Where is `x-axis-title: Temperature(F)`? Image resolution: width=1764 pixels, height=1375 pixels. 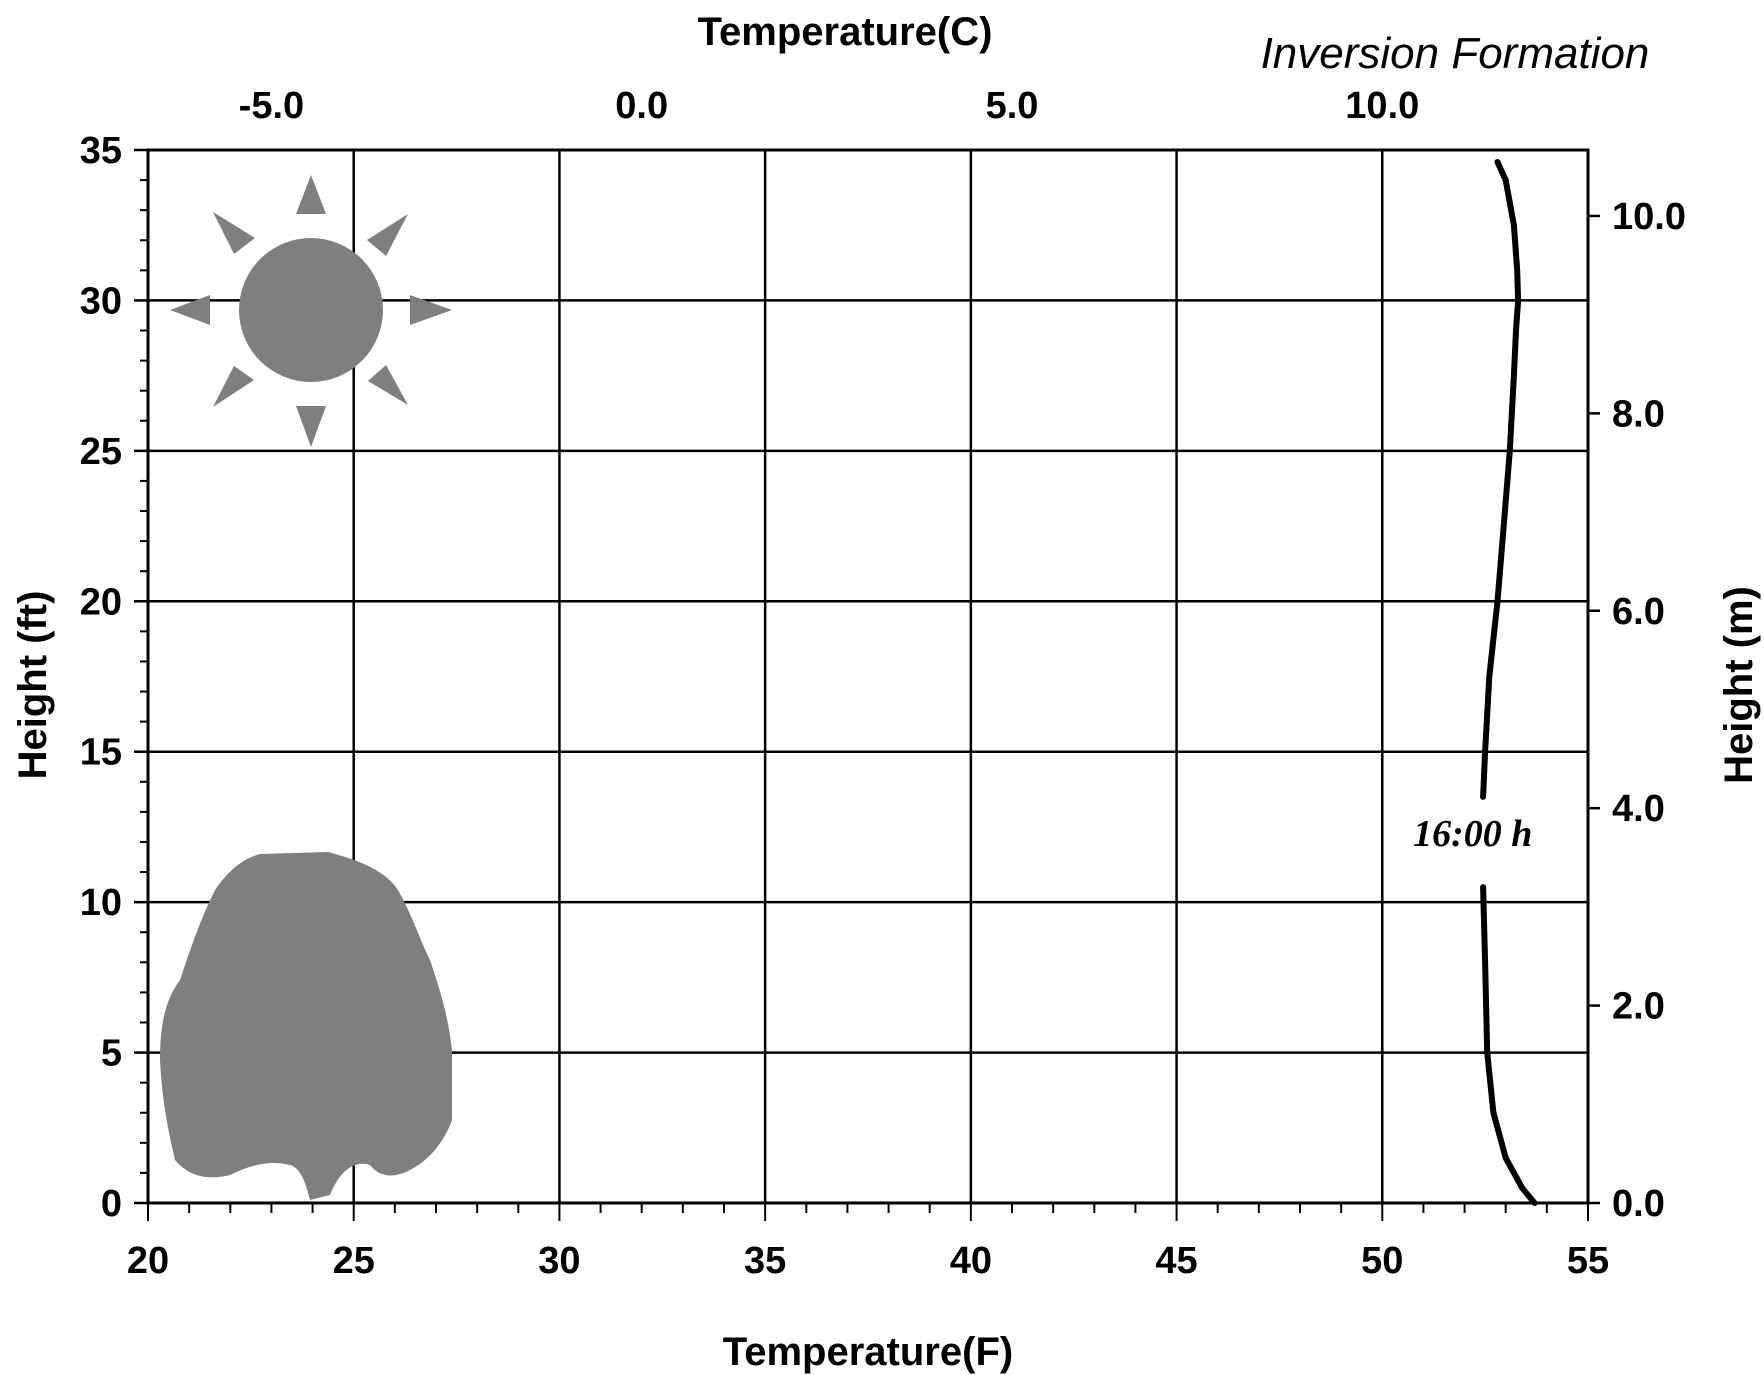
x-axis-title: Temperature(F) is located at coordinates (868, 1352).